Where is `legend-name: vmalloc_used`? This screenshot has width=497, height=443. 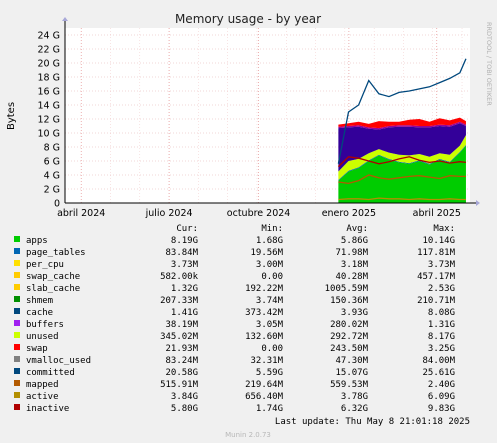
legend-name: vmalloc_used is located at coordinates (58, 361).